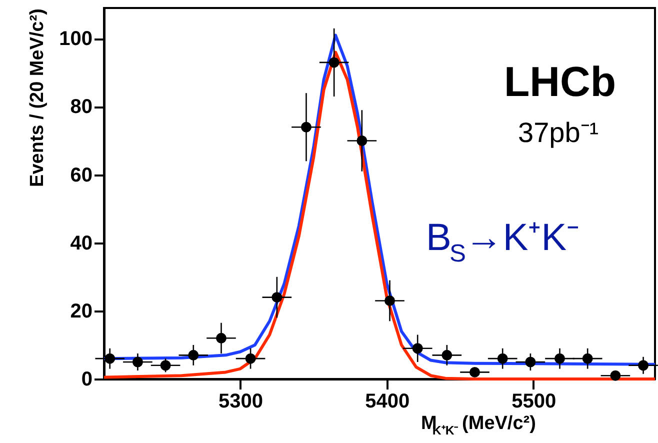  I want to click on y-tick-label: 20, so click(81, 311).